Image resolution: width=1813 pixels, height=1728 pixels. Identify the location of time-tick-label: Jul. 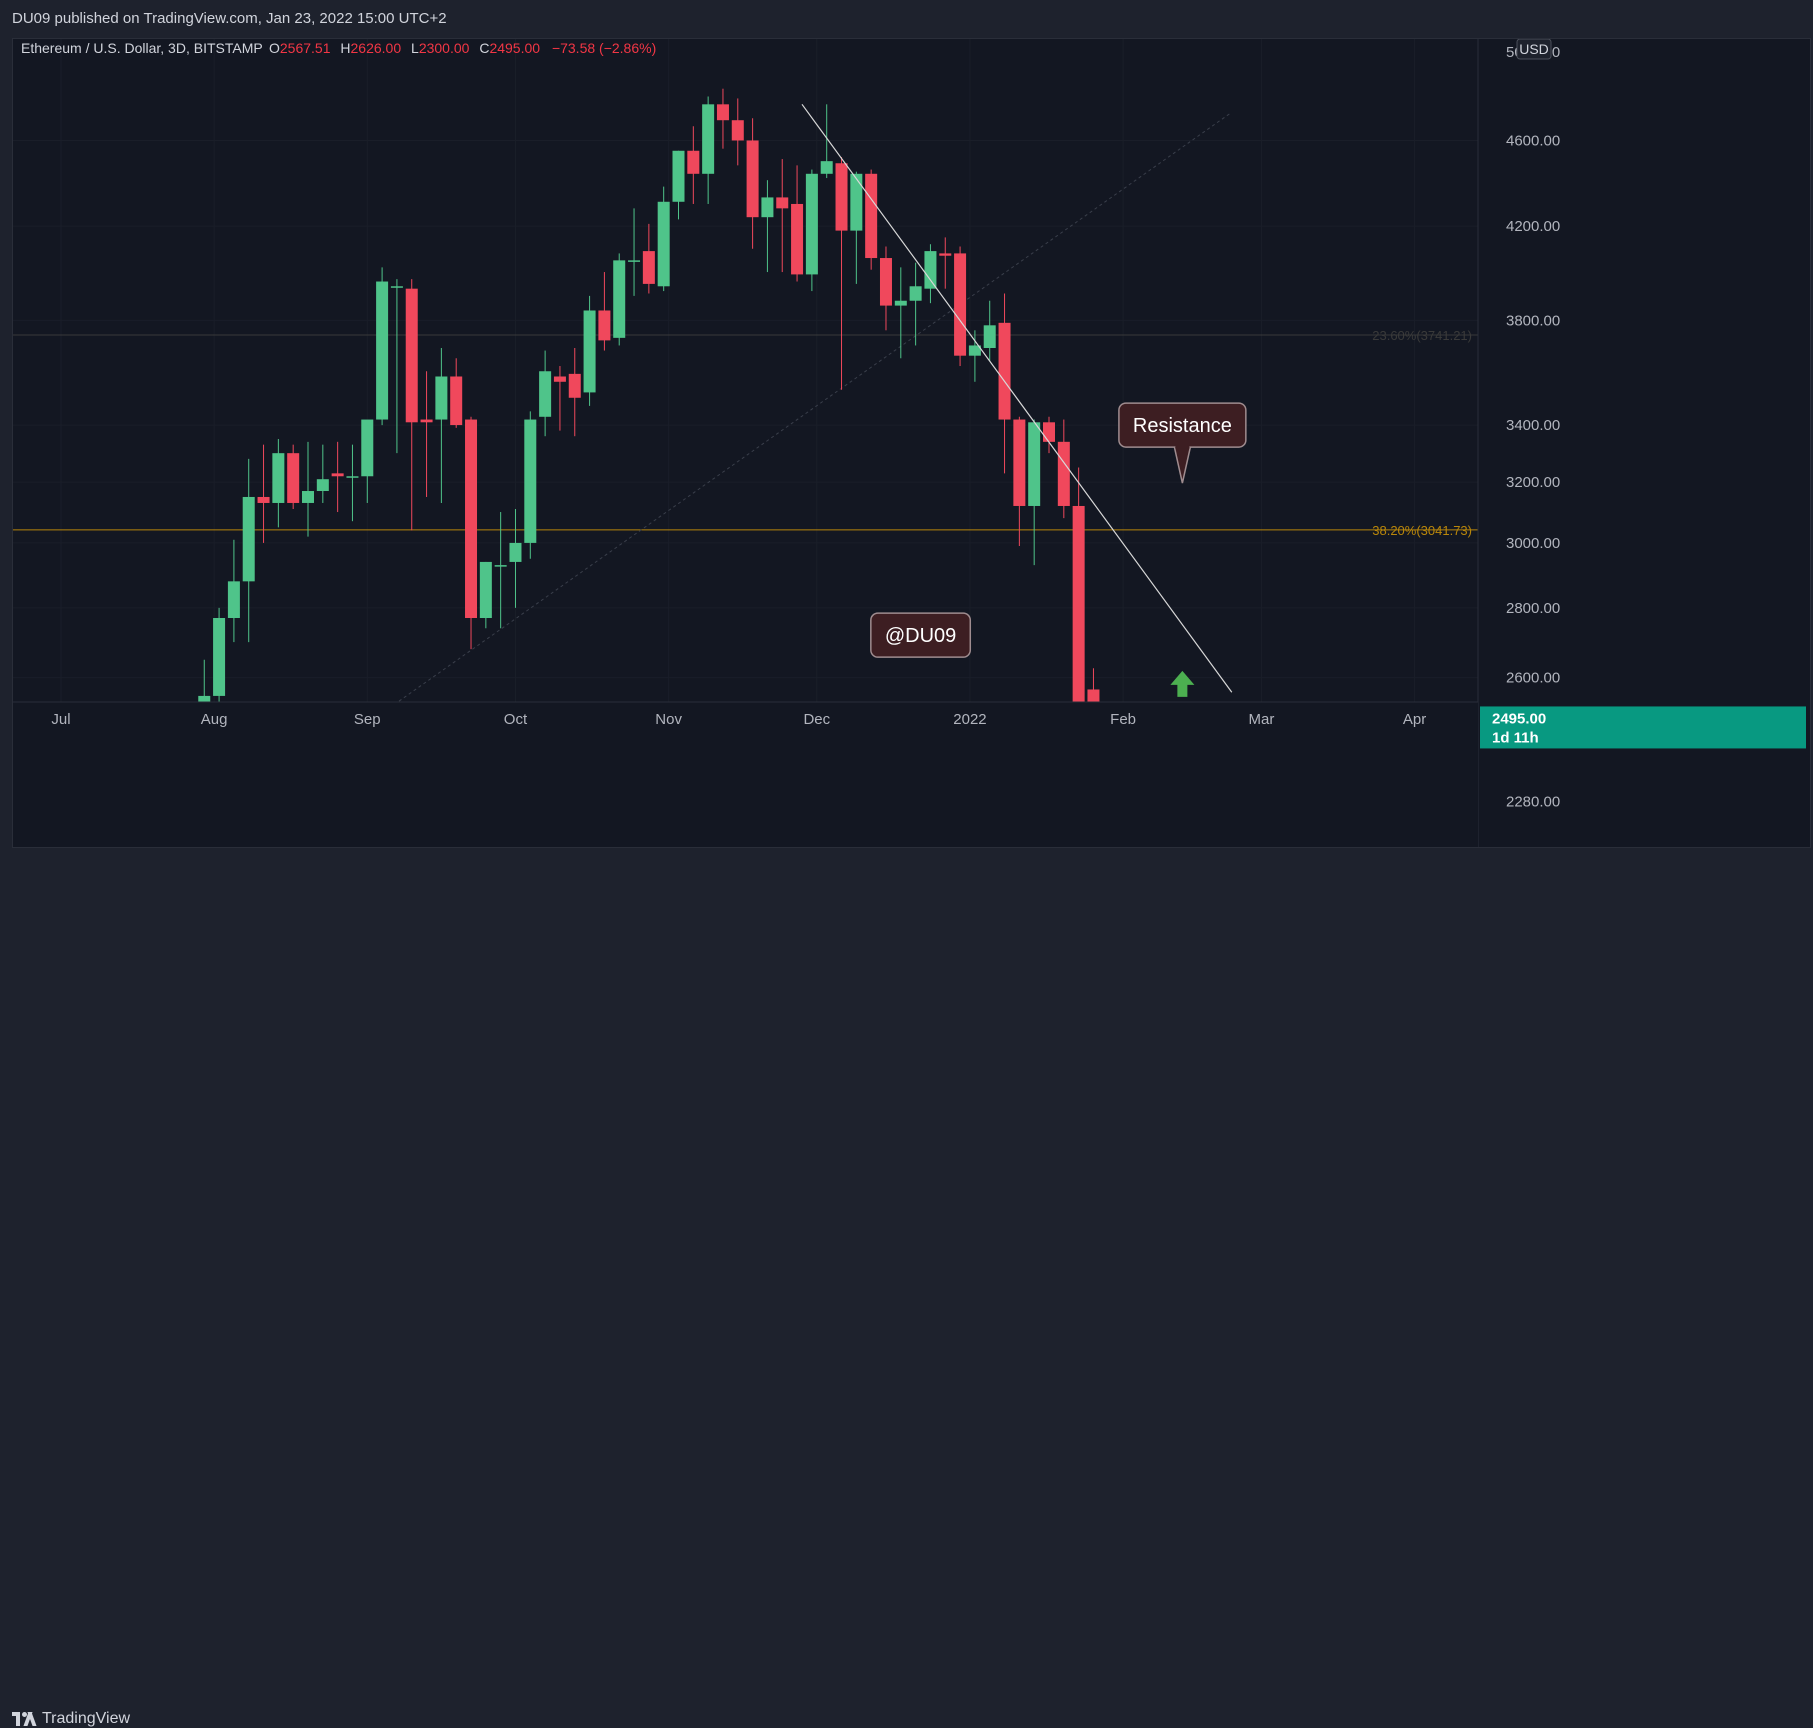
(60, 719).